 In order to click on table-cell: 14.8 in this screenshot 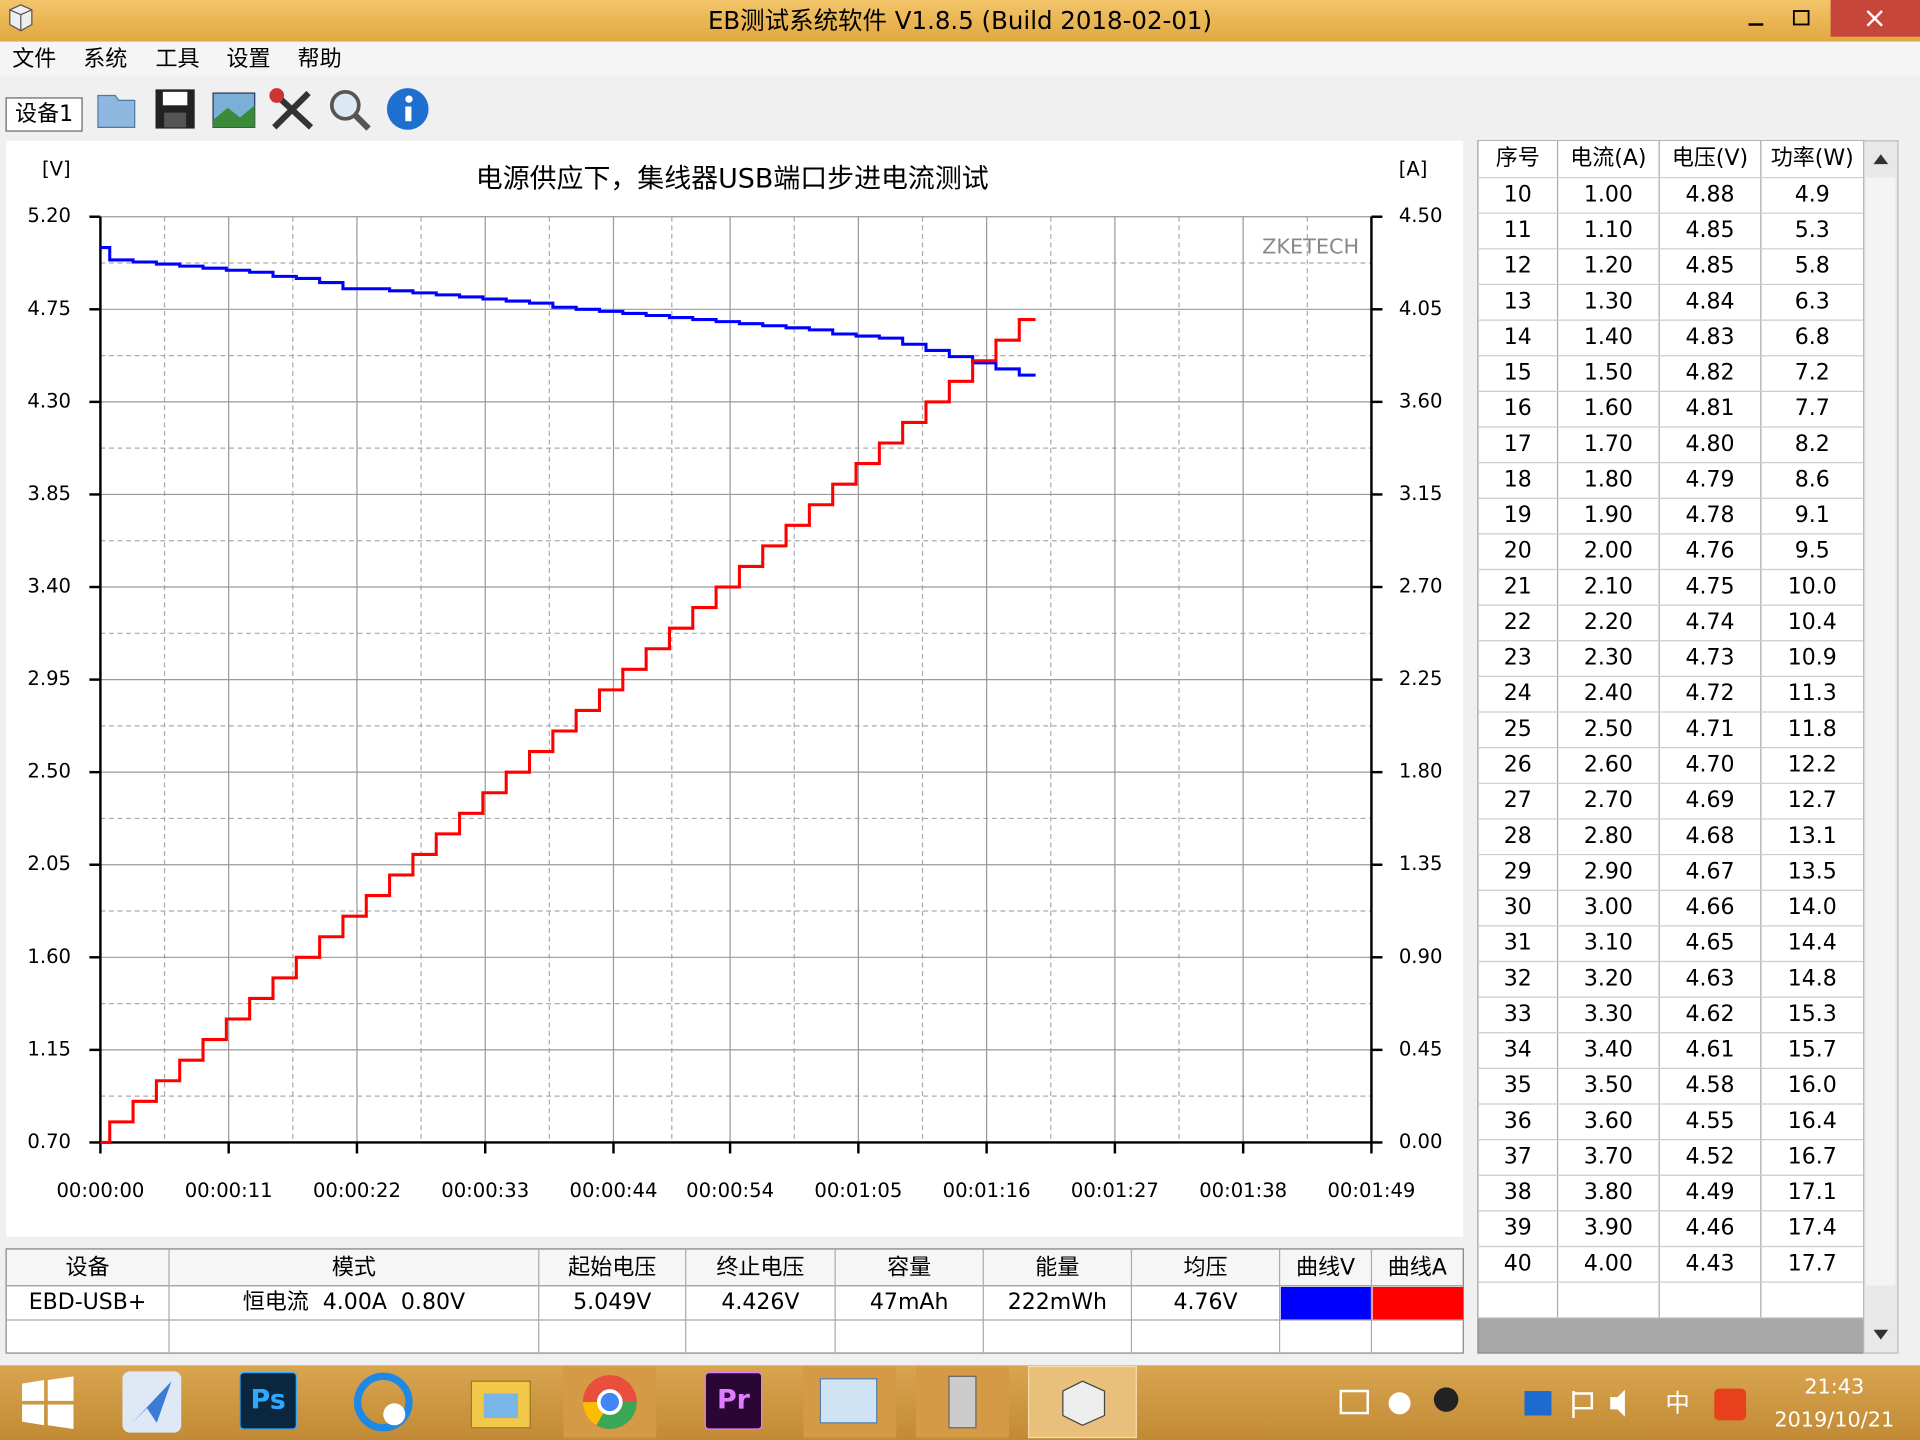, I will do `click(1812, 978)`.